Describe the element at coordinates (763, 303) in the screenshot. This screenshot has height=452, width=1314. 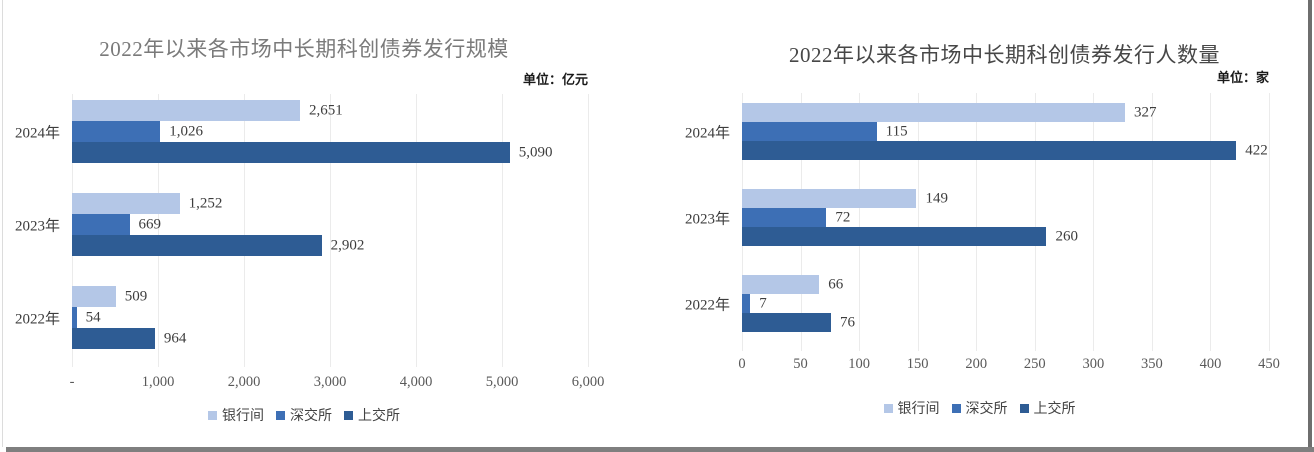
I see `value-label: 7` at that location.